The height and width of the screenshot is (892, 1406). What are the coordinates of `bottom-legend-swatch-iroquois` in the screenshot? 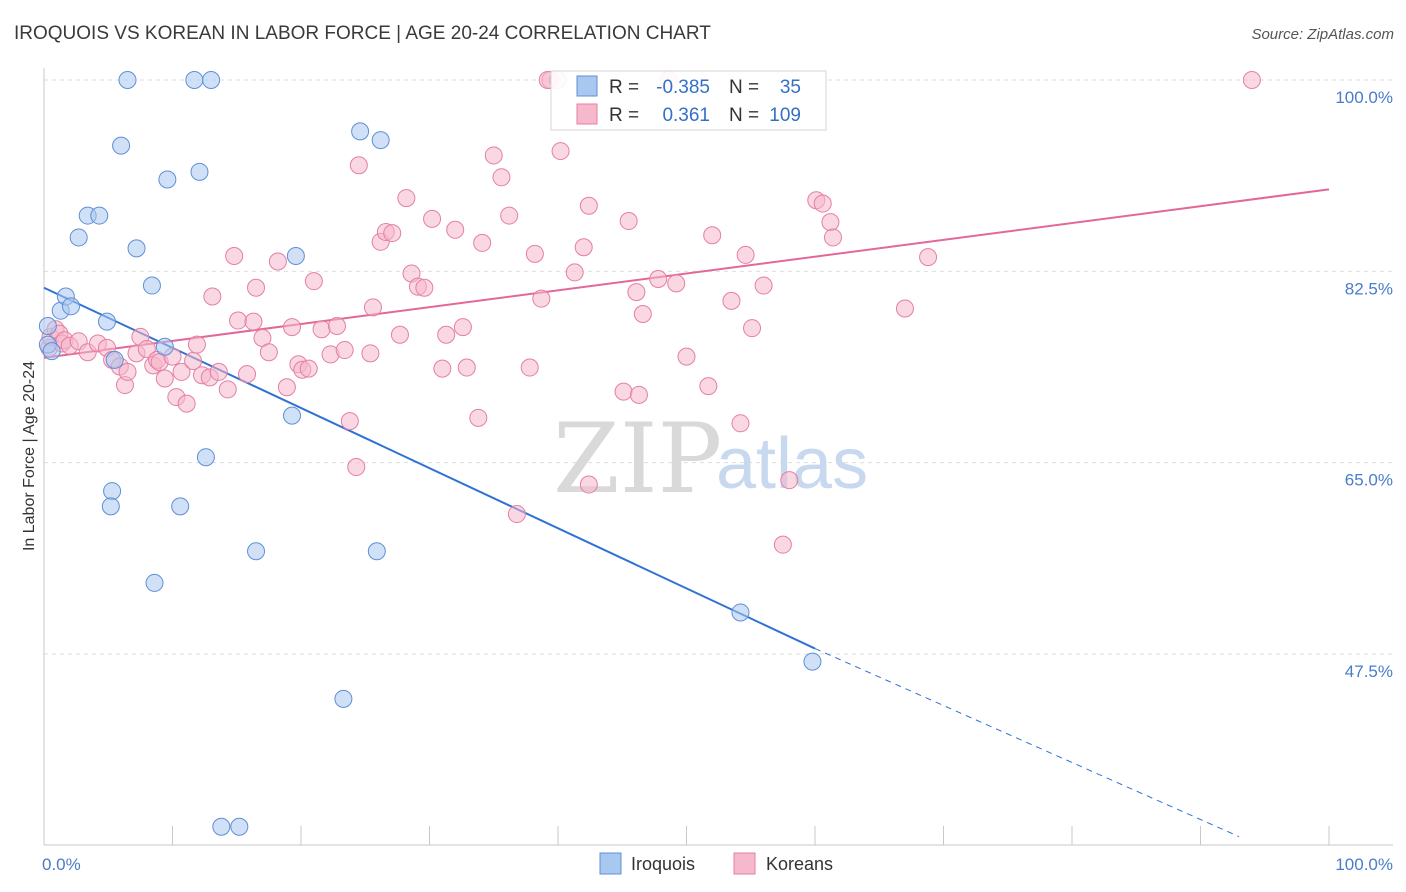 It's located at (610, 863).